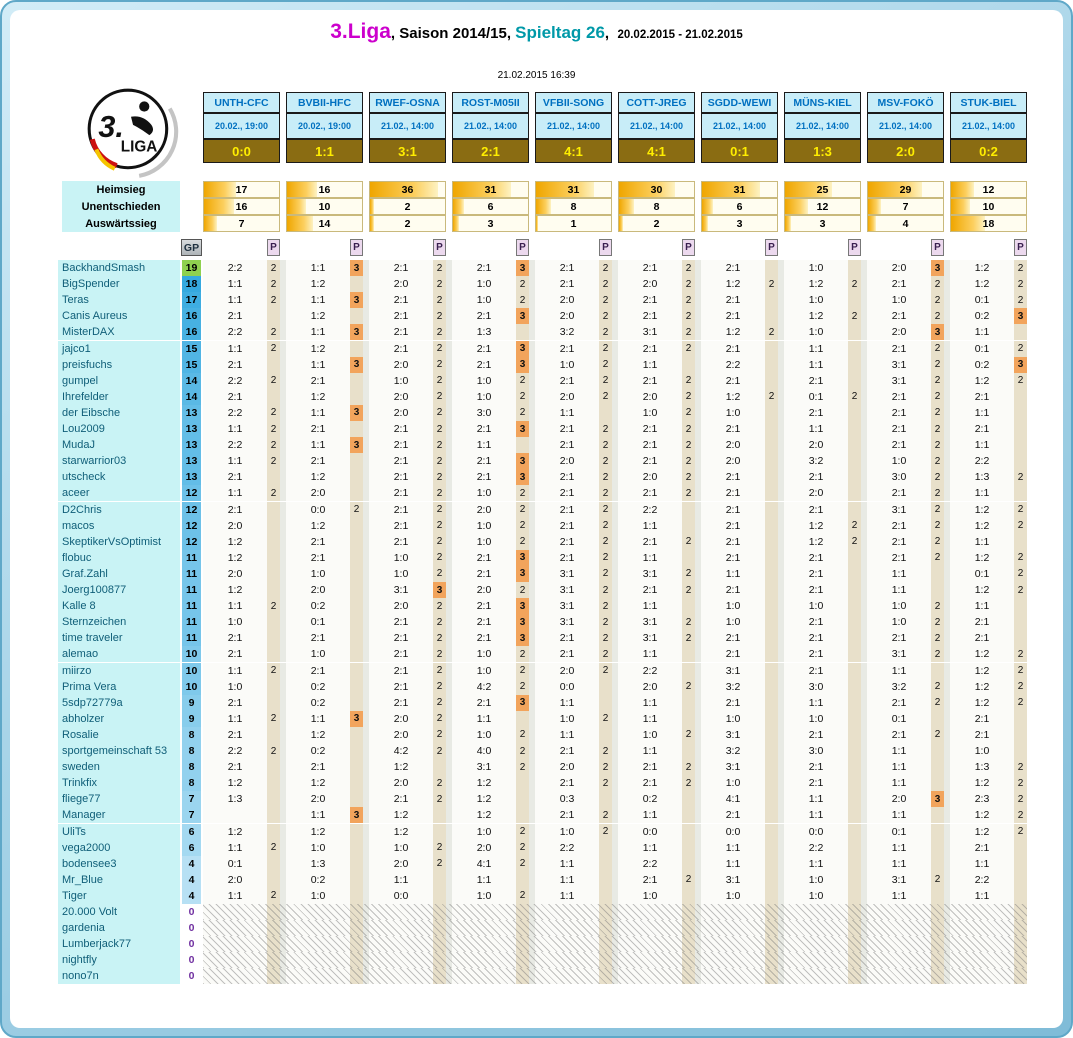  What do you see at coordinates (905, 126) in the screenshot?
I see `match-date: 21.02., 14:00` at bounding box center [905, 126].